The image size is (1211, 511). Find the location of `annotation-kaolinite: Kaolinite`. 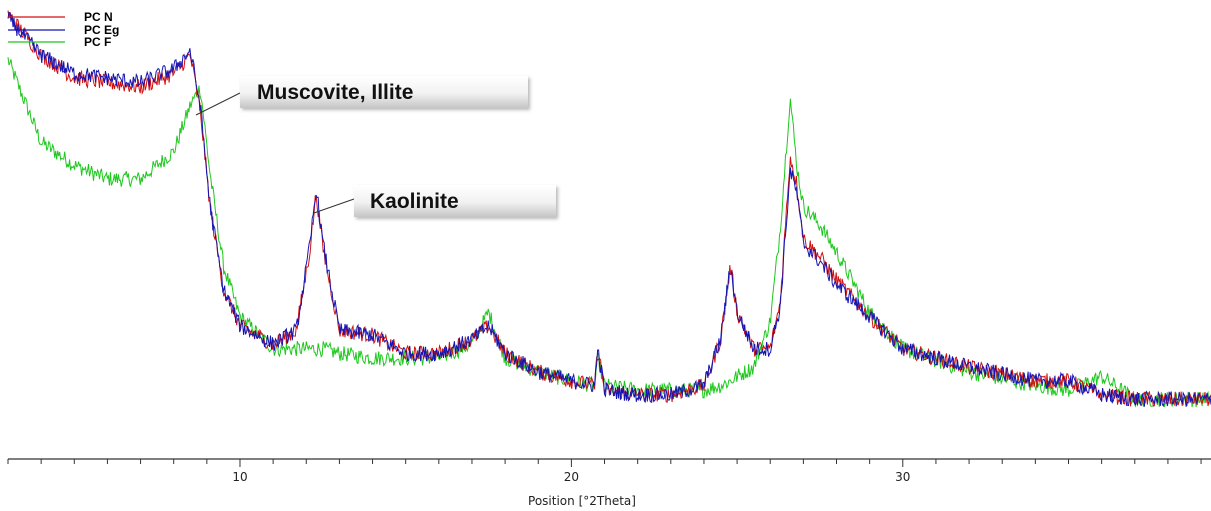

annotation-kaolinite: Kaolinite is located at coordinates (434, 201).